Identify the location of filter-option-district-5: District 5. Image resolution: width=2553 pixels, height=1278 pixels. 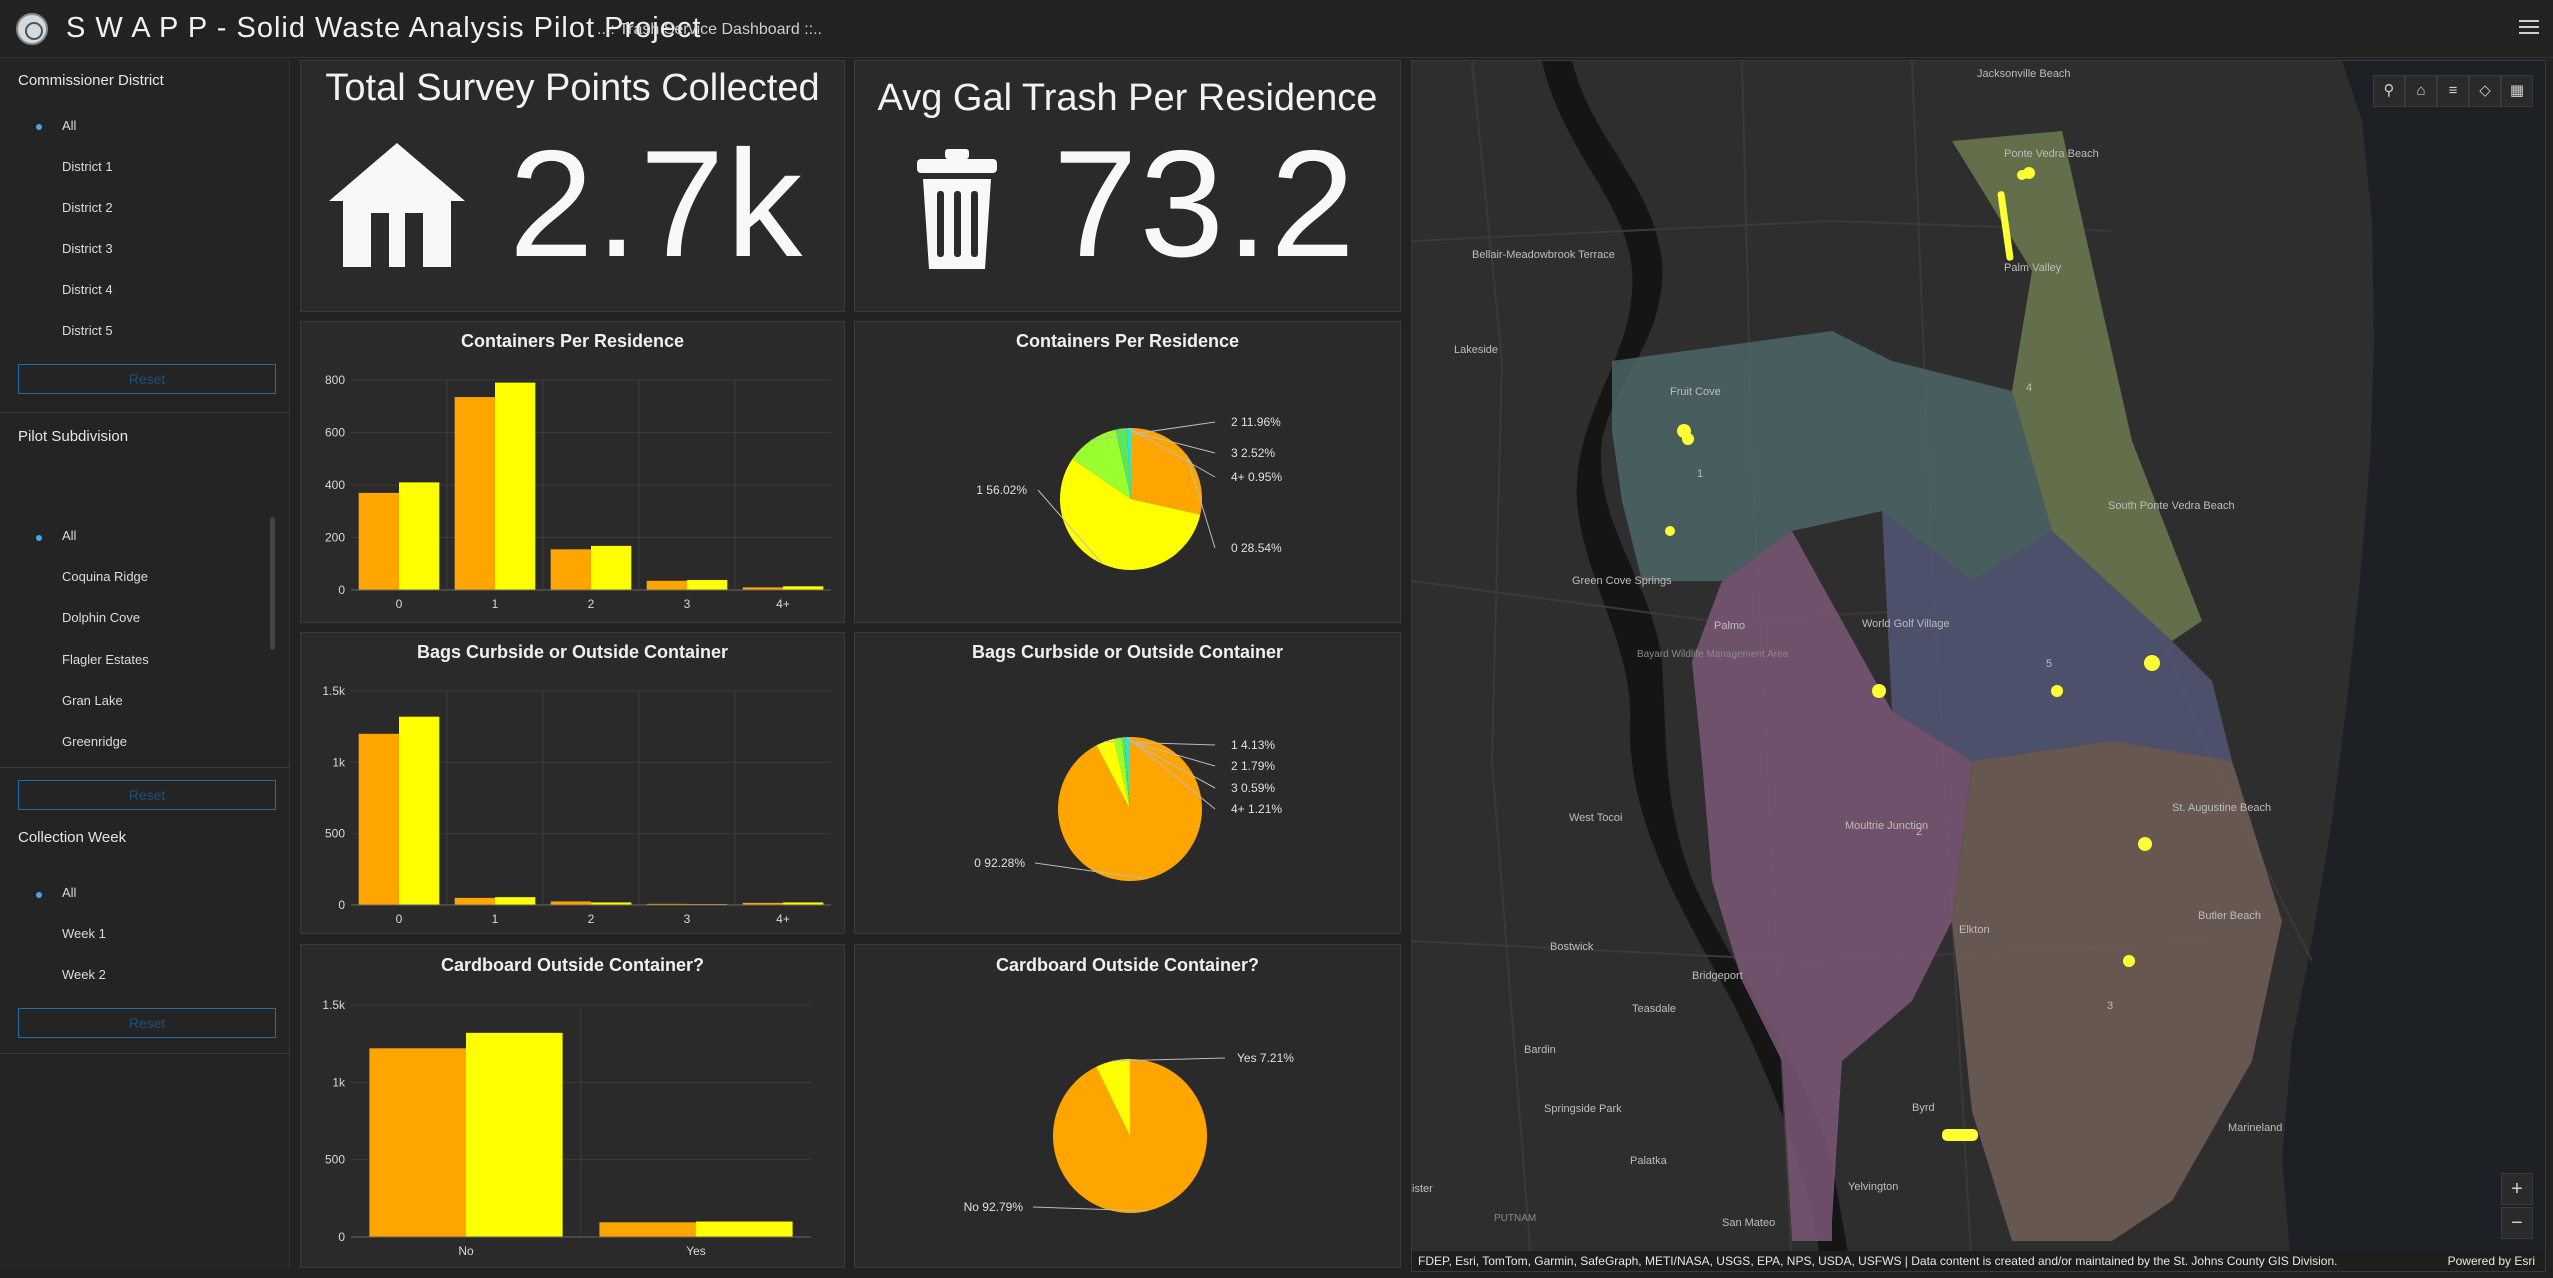
(87, 330).